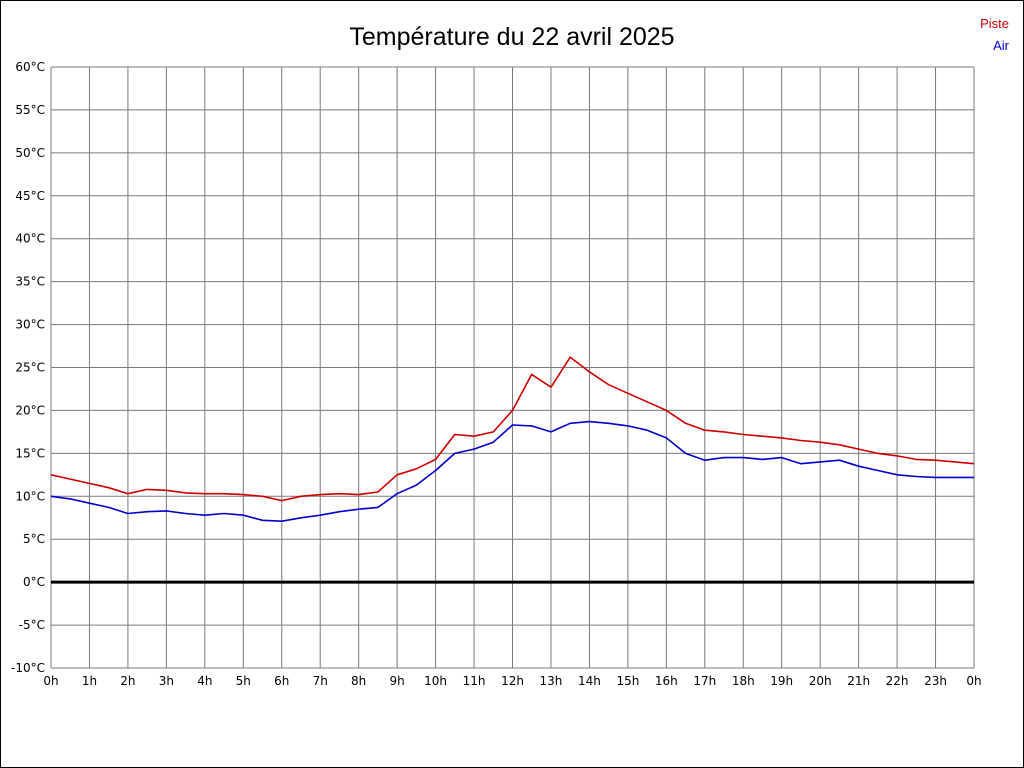 Image resolution: width=1024 pixels, height=768 pixels. What do you see at coordinates (30, 410) in the screenshot?
I see `svg-text: 20°C` at bounding box center [30, 410].